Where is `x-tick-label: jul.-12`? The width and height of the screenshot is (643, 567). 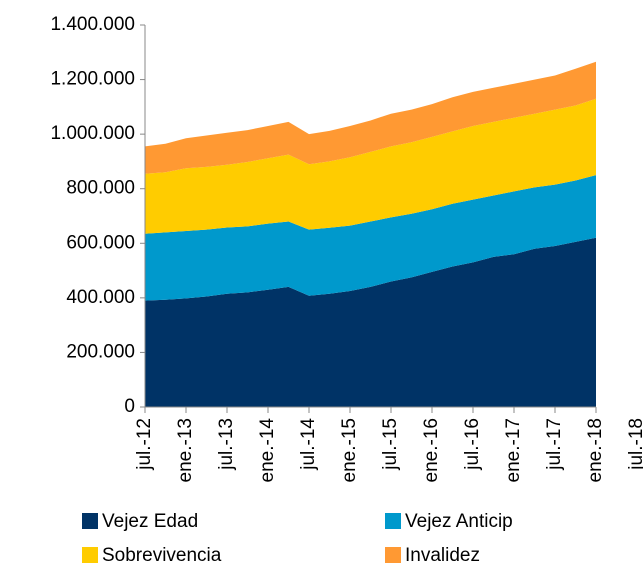 x-tick-label: jul.-12 is located at coordinates (144, 444).